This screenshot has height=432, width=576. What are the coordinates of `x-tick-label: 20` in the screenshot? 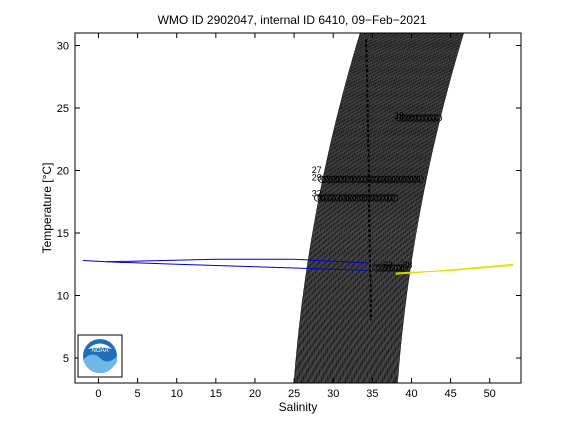 It's located at (255, 394).